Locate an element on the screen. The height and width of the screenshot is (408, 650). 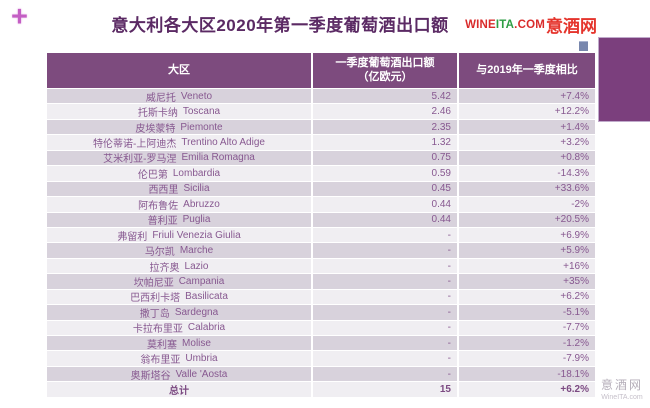
header-export-line1: 一季度葡萄酒出口额 is located at coordinates (385, 63).